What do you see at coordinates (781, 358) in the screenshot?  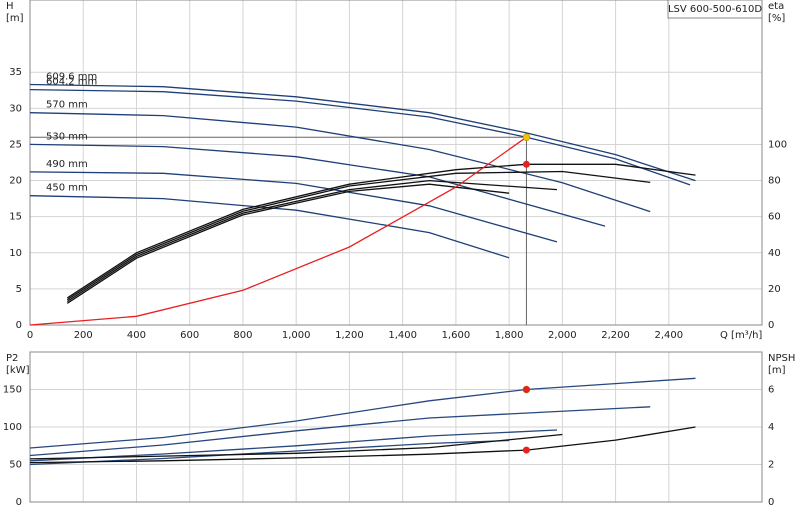 I see `y2-axis-label: NPSH` at bounding box center [781, 358].